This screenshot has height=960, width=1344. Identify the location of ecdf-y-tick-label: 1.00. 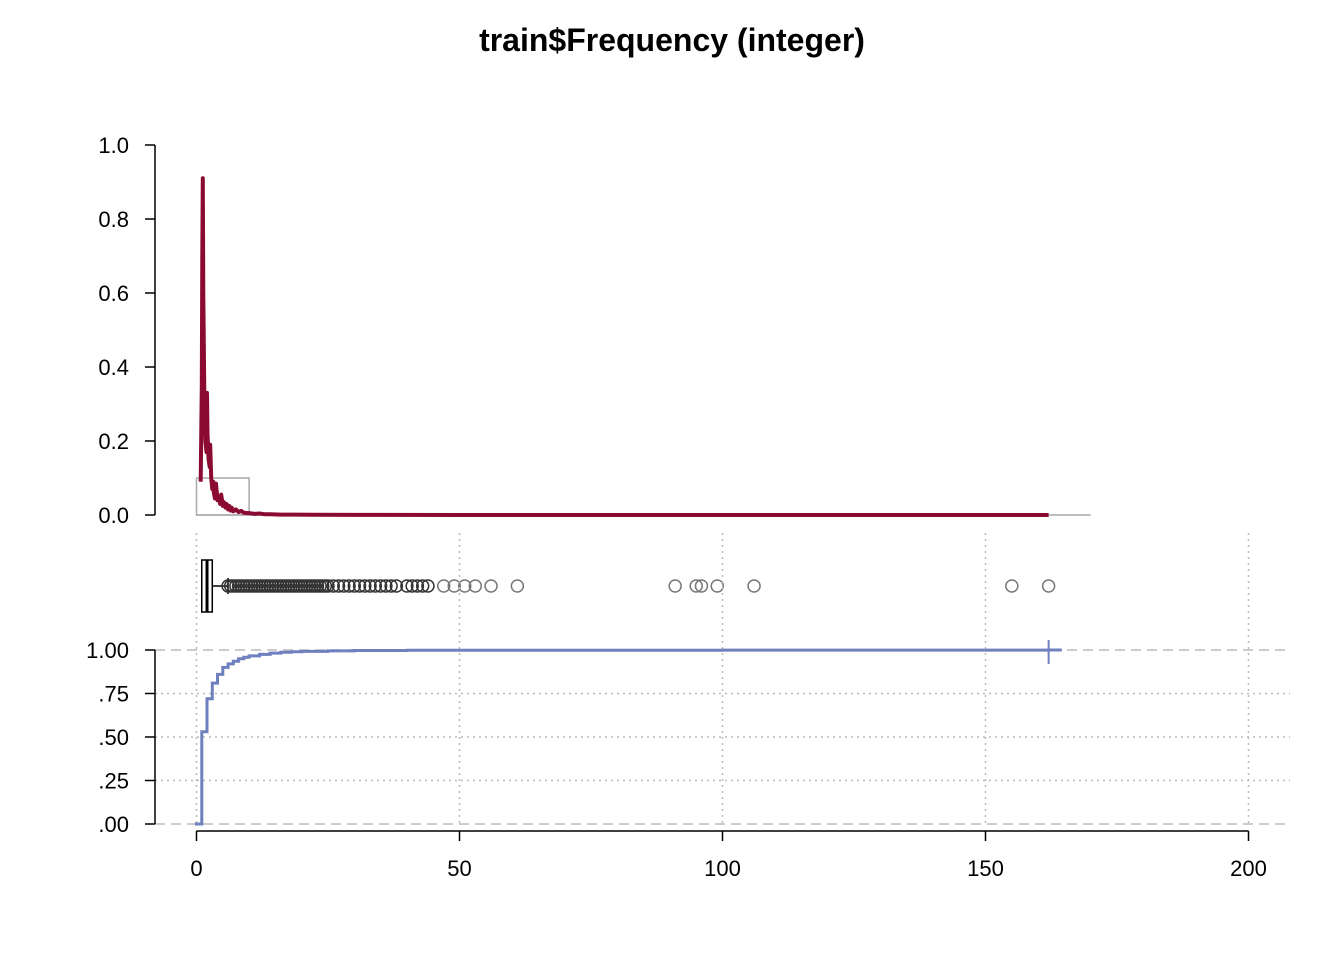
(107, 650).